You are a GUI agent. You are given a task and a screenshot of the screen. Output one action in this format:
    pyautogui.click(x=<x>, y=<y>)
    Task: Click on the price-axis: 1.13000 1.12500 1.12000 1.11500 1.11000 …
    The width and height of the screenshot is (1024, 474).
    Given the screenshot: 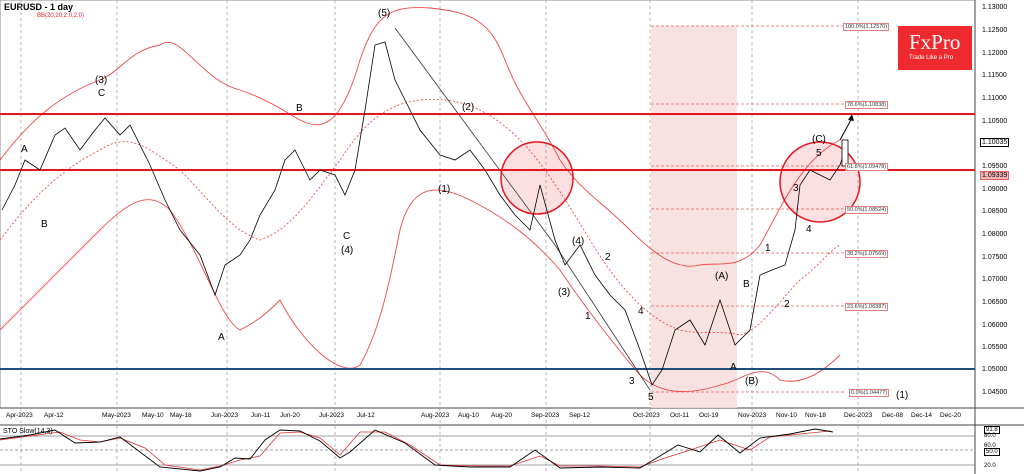 What is the action you would take?
    pyautogui.click(x=1001, y=204)
    